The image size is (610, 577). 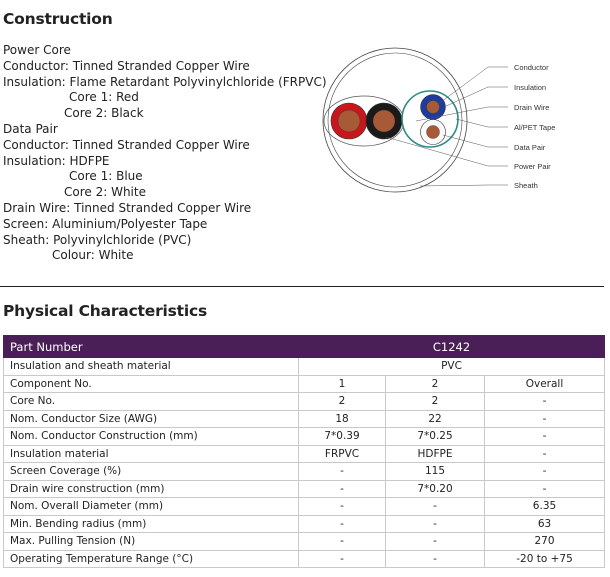 What do you see at coordinates (342, 453) in the screenshot?
I see `row-value: FRPVC` at bounding box center [342, 453].